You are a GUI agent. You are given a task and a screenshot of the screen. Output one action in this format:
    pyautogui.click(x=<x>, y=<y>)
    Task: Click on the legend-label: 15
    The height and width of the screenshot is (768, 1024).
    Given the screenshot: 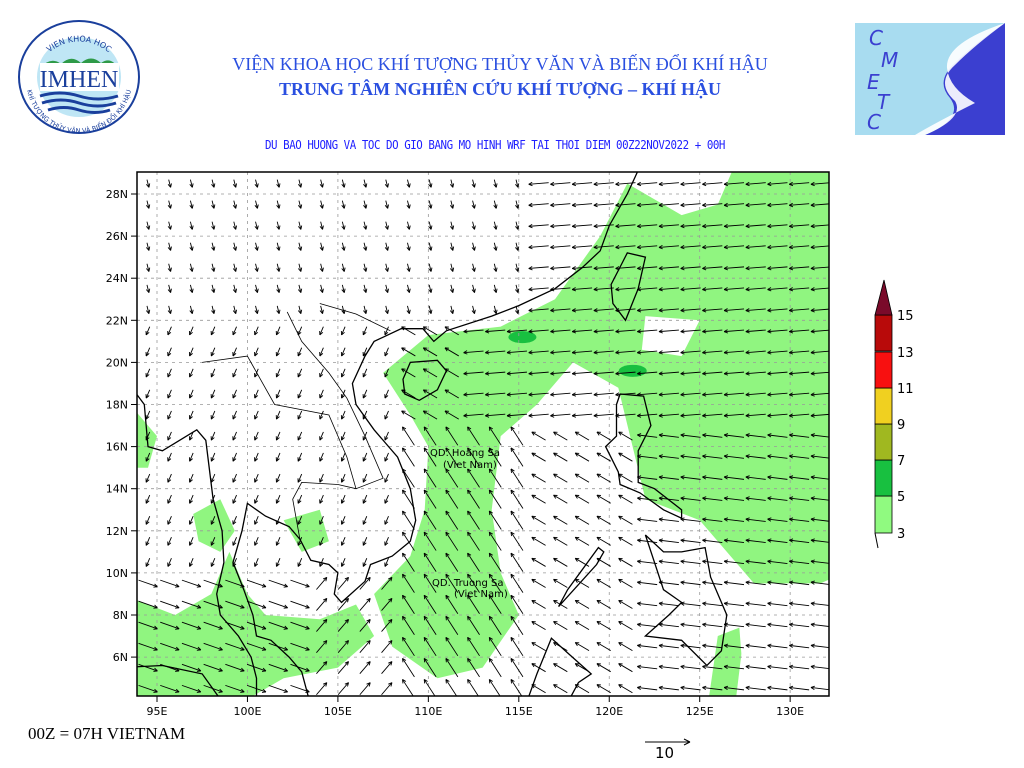 What is the action you would take?
    pyautogui.click(x=905, y=316)
    